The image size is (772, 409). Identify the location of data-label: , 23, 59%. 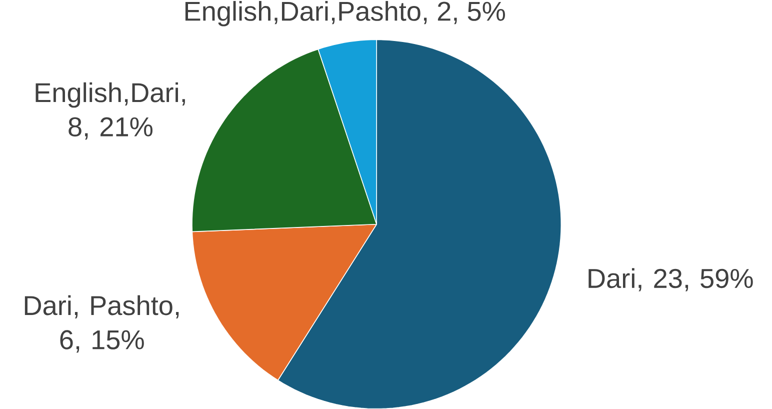
(695, 280).